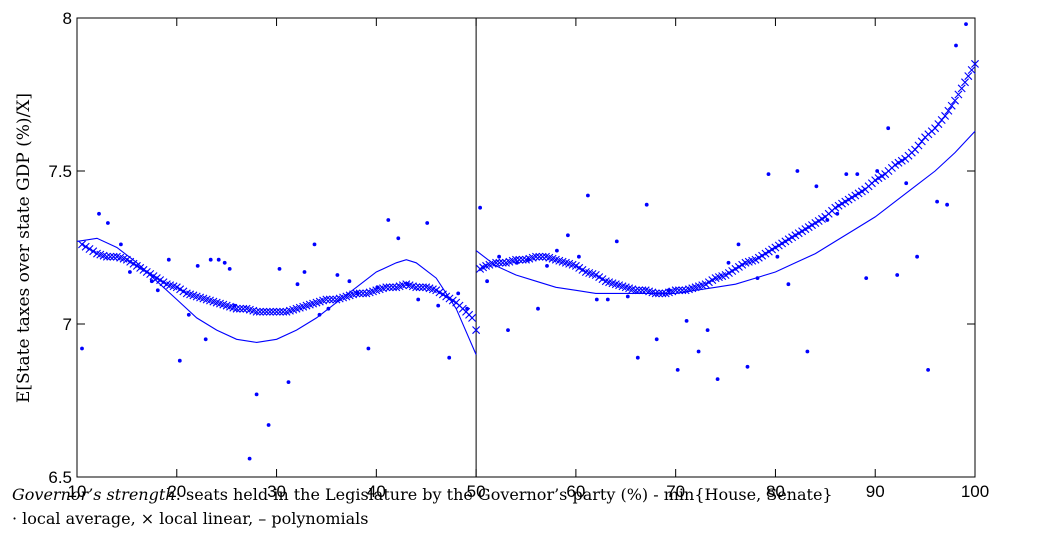 This screenshot has height=559, width=1053. Describe the element at coordinates (67, 18) in the screenshot. I see `y-tick-label: 8` at that location.